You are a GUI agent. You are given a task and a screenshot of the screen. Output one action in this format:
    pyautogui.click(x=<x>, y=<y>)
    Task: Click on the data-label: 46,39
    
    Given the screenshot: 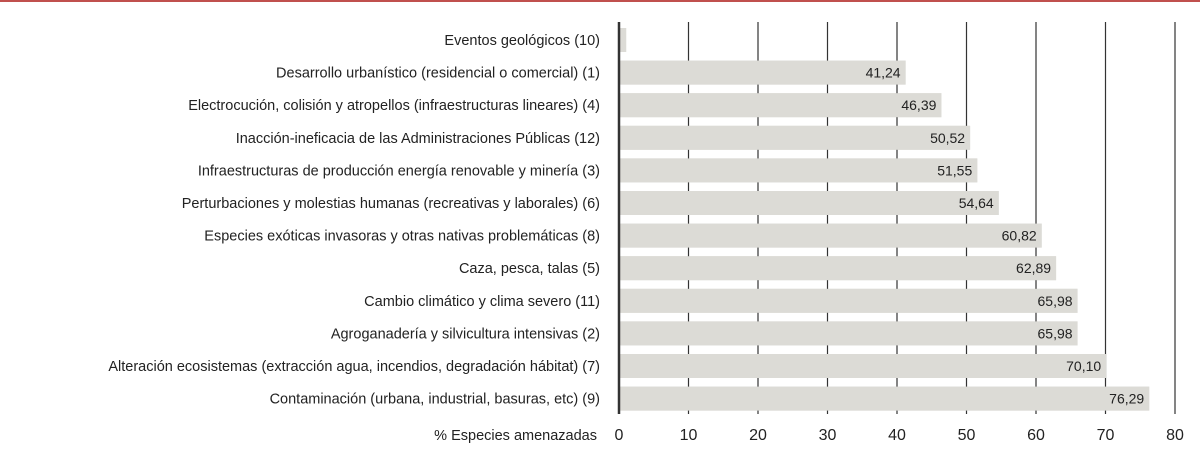 What is the action you would take?
    pyautogui.click(x=918, y=105)
    